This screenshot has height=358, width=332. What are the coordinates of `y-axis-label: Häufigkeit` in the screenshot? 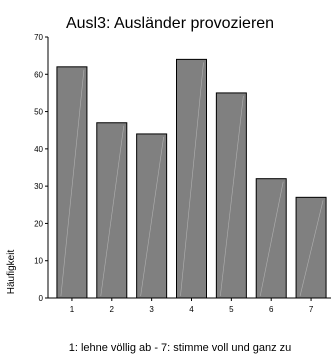 It's located at (11, 272).